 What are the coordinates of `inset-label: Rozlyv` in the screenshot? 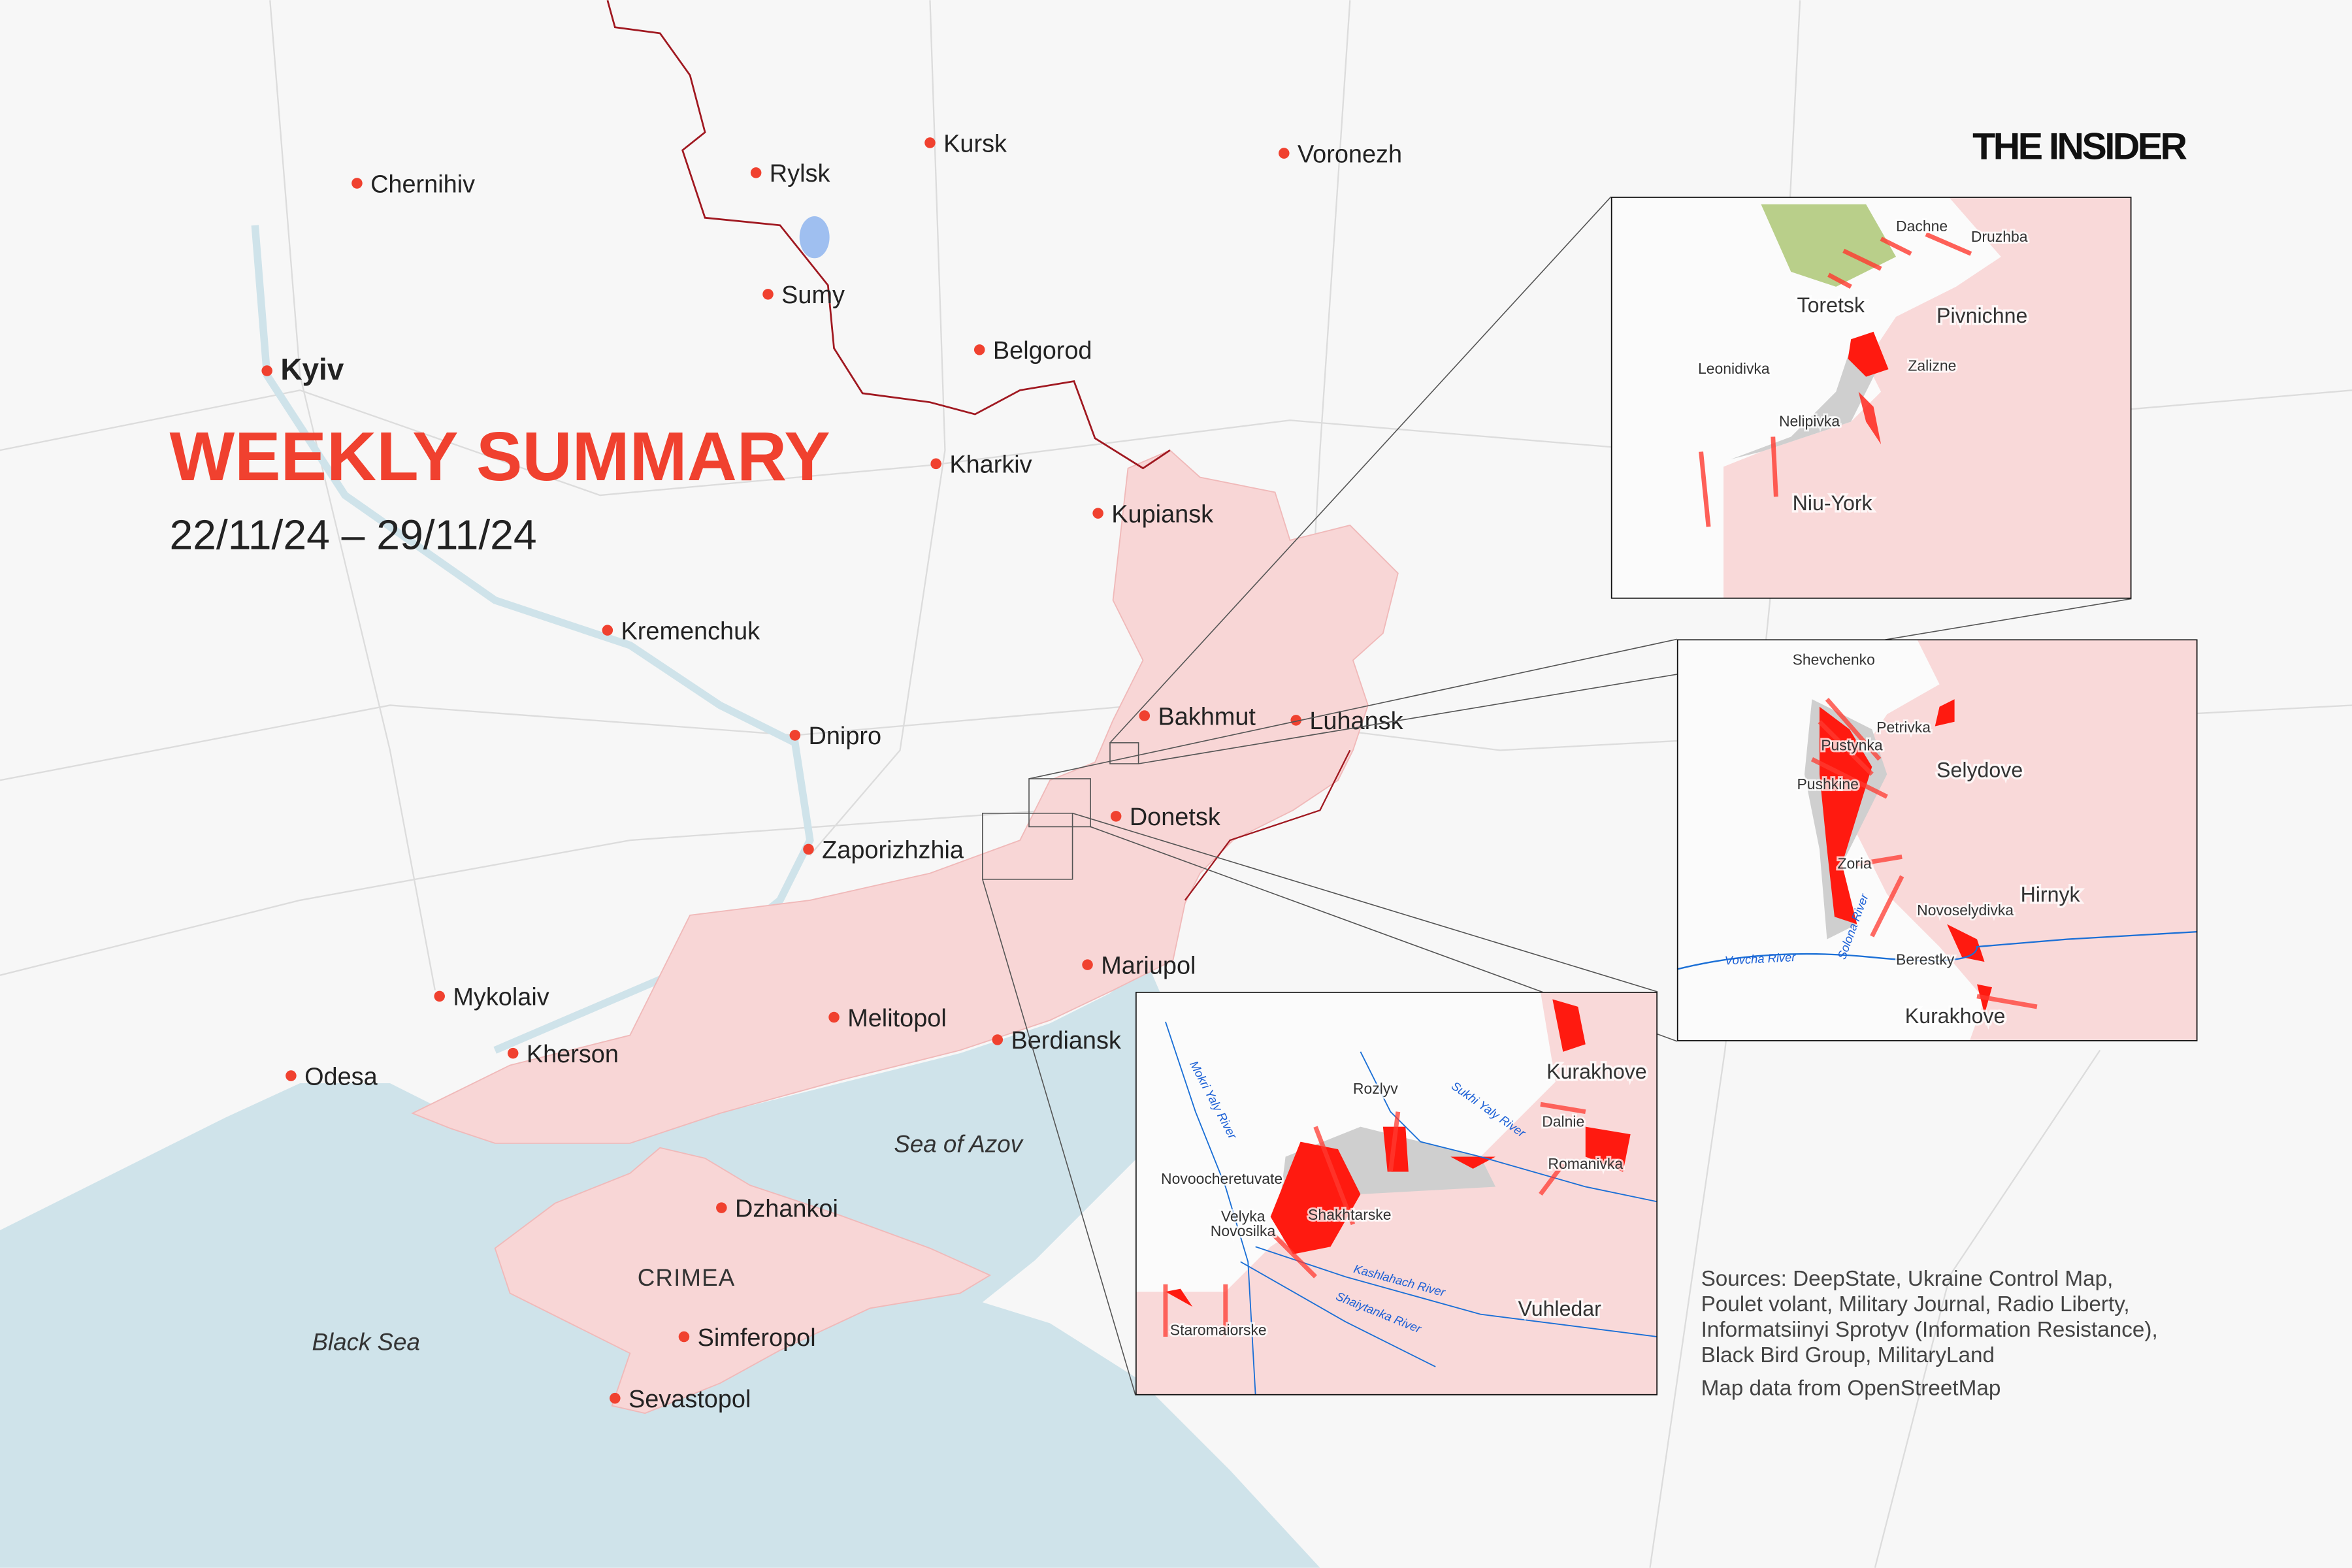 It's located at (1375, 1088).